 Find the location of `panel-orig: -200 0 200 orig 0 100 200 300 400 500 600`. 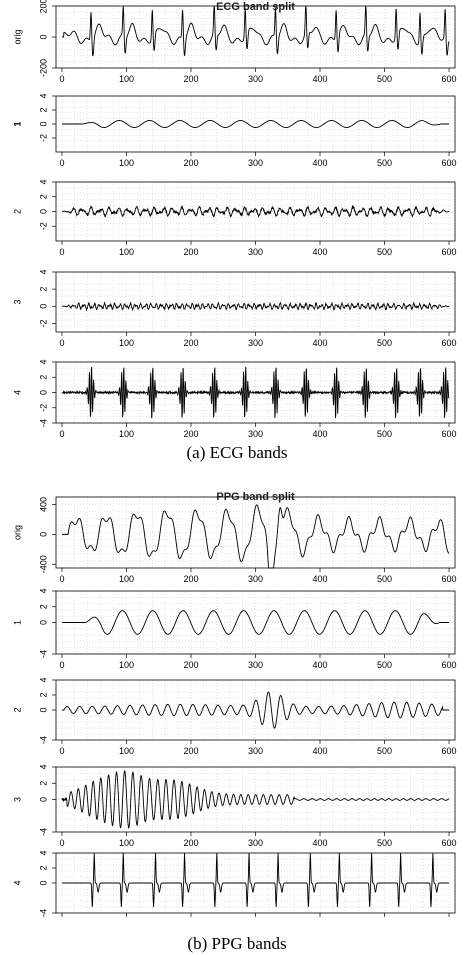

panel-orig: -200 0 200 orig 0 100 200 300 400 500 600 is located at coordinates (234, 42).